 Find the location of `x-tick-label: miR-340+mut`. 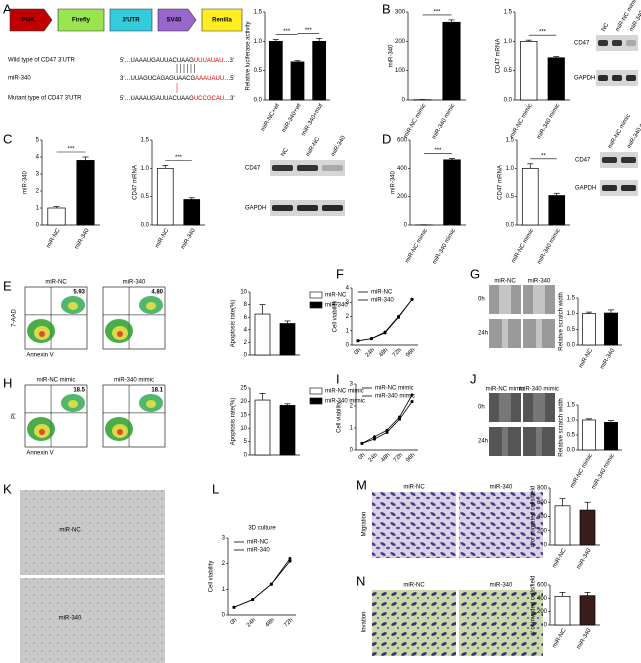

x-tick-label: miR-340+mut is located at coordinates (312, 120).